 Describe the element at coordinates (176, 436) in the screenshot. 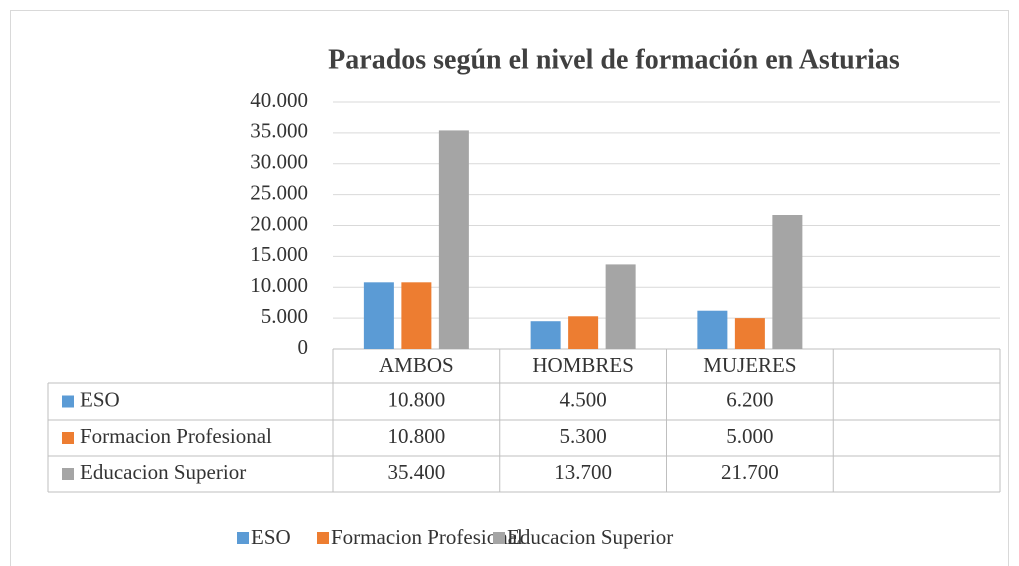

I see `table-series-name: Formacion Profesional` at that location.